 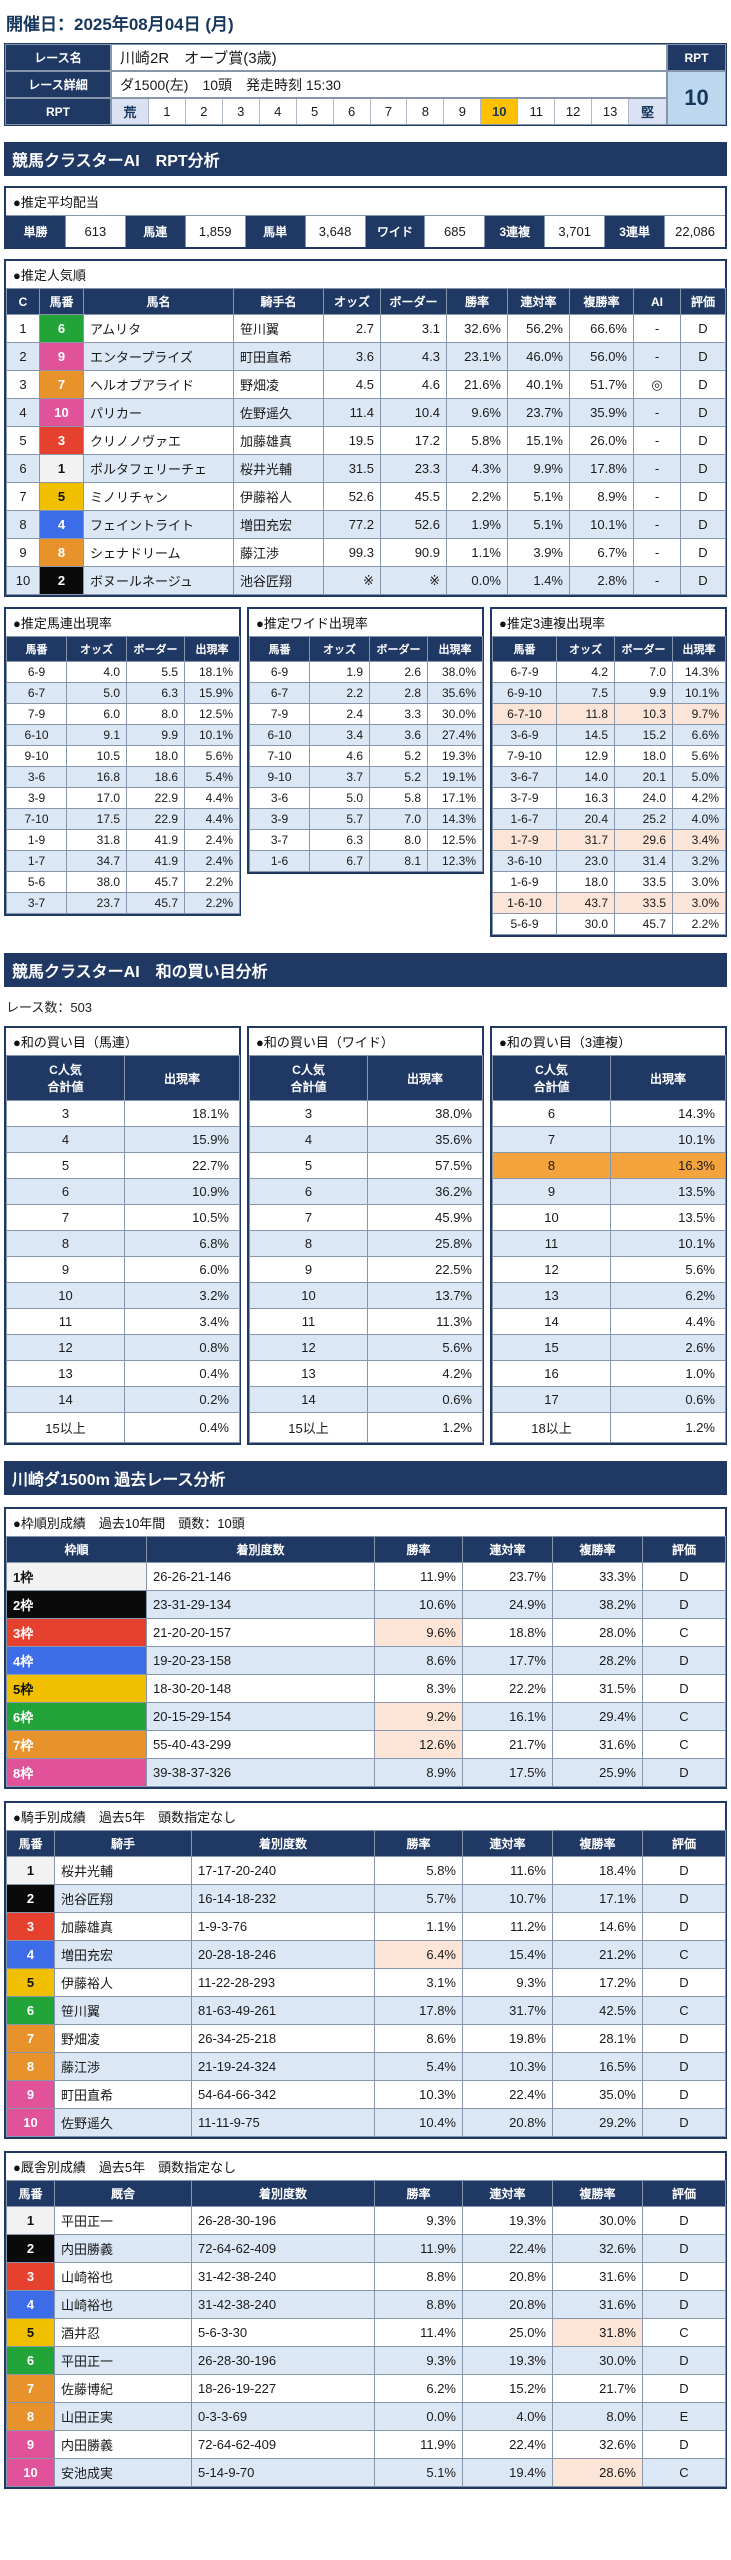 I want to click on column-header: 馬番, so click(x=61, y=301).